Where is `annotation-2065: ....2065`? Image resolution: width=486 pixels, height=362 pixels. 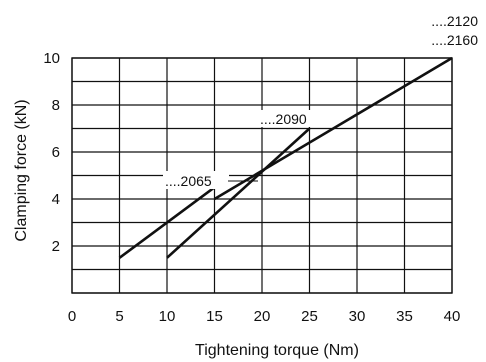
annotation-2065: ....2065 is located at coordinates (210, 180).